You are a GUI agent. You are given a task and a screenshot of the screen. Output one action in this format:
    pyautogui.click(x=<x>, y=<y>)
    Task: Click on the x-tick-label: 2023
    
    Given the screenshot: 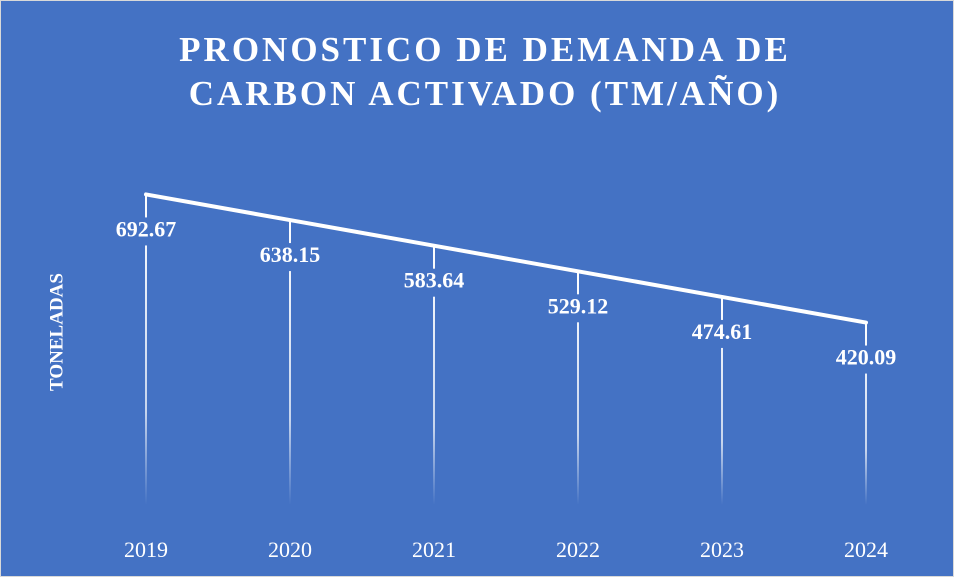 What is the action you would take?
    pyautogui.click(x=722, y=549)
    